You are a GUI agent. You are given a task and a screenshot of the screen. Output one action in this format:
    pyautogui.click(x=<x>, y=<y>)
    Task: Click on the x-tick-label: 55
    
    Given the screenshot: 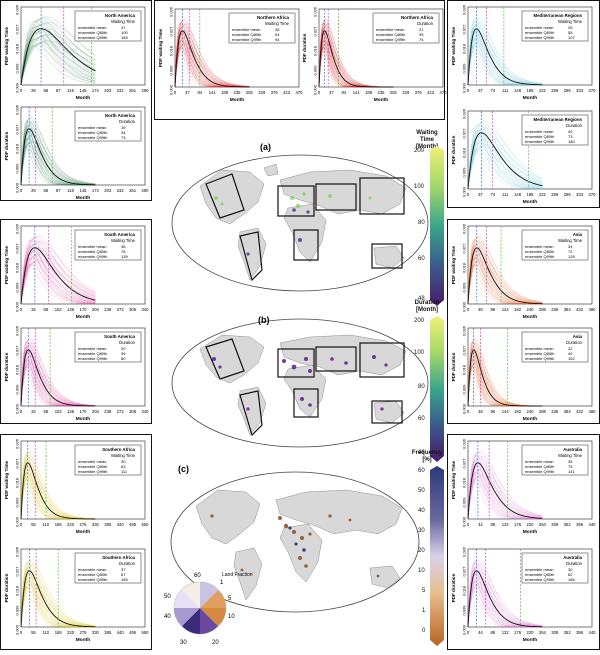 What is the action you would take?
    pyautogui.click(x=33, y=524)
    